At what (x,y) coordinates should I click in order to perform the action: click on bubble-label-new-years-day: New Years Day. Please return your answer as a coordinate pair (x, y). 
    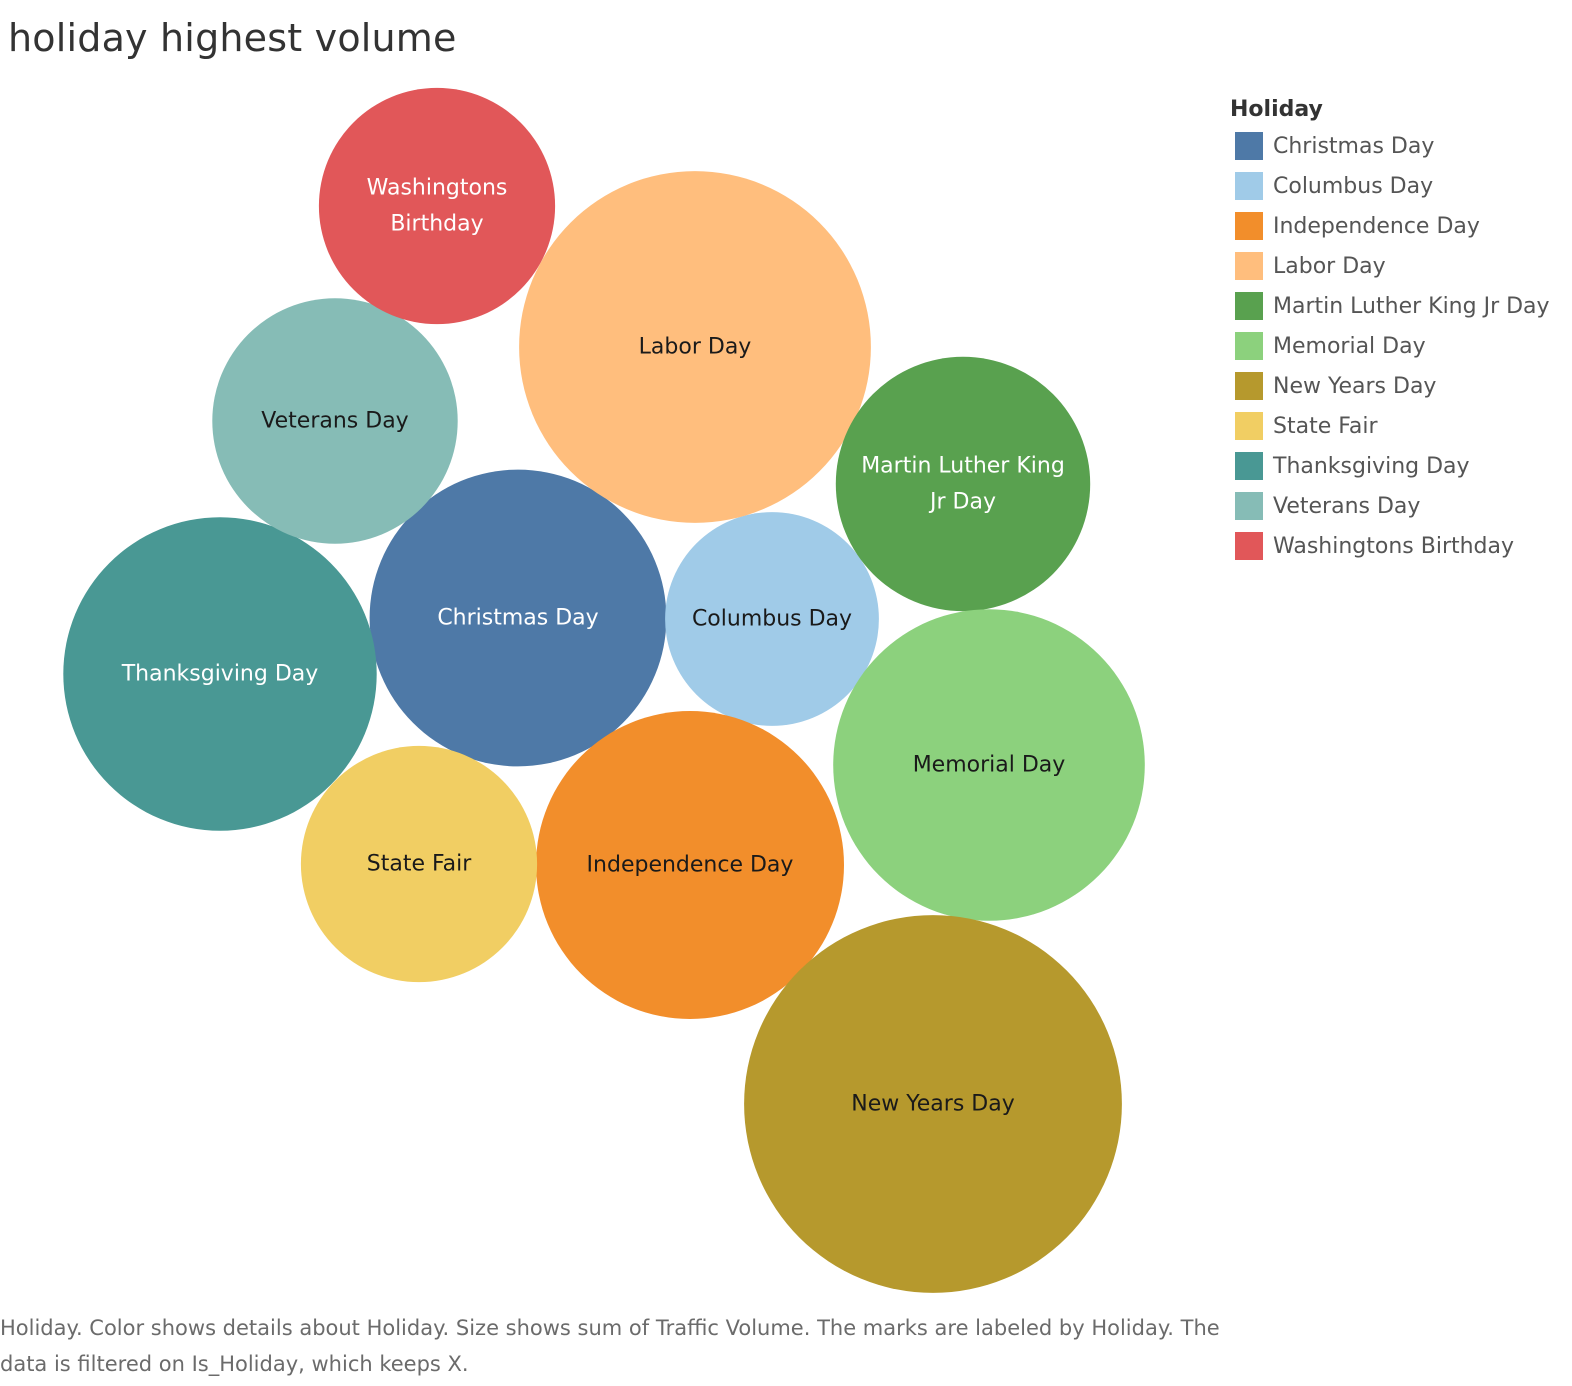
    Looking at the image, I should click on (932, 1104).